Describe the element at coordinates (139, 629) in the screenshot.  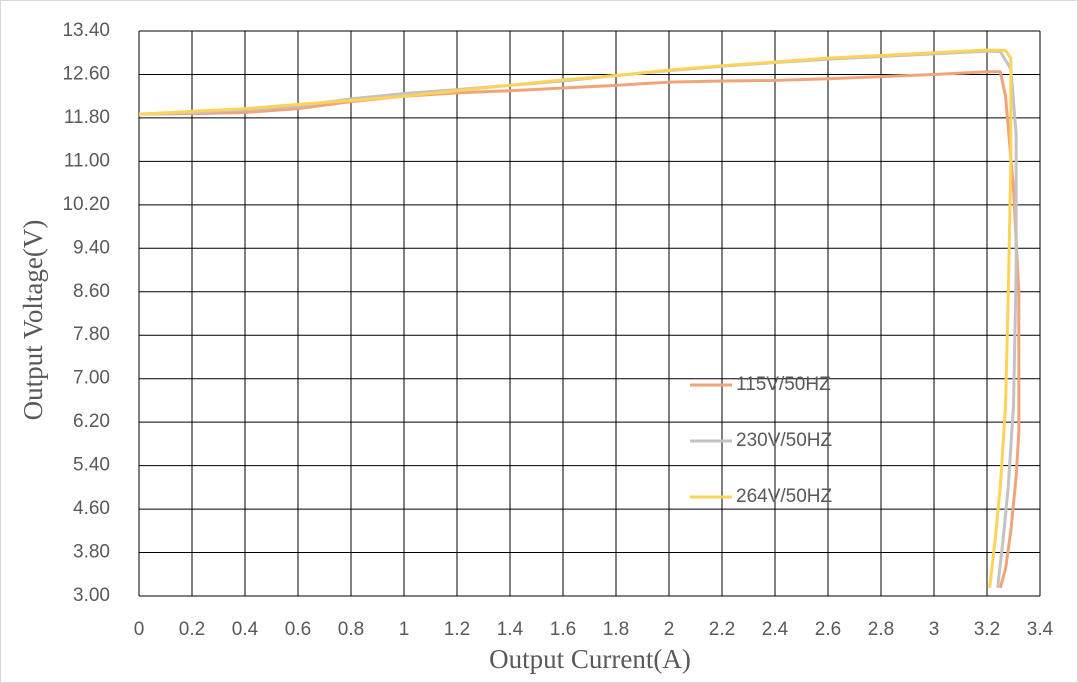
I see `x-tick-label: 0` at that location.